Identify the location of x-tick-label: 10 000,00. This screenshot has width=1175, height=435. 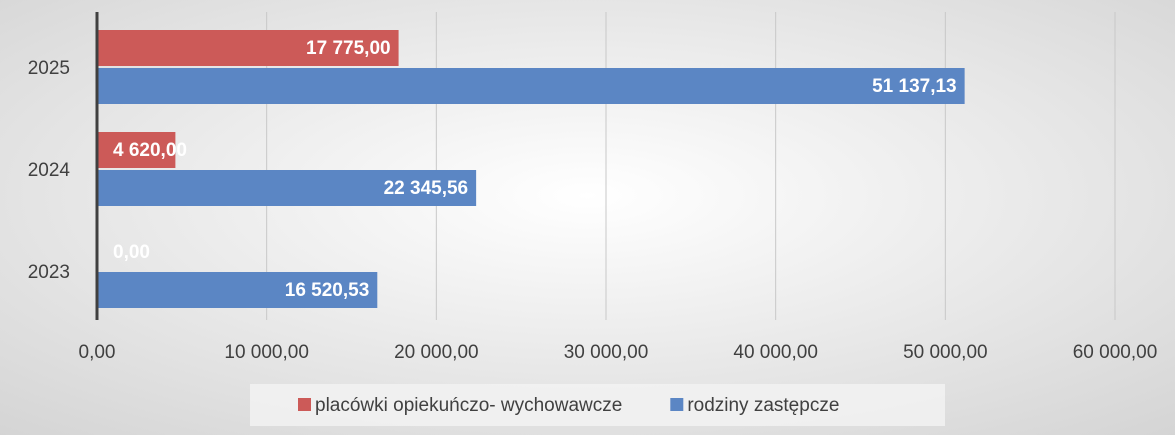
(266, 352).